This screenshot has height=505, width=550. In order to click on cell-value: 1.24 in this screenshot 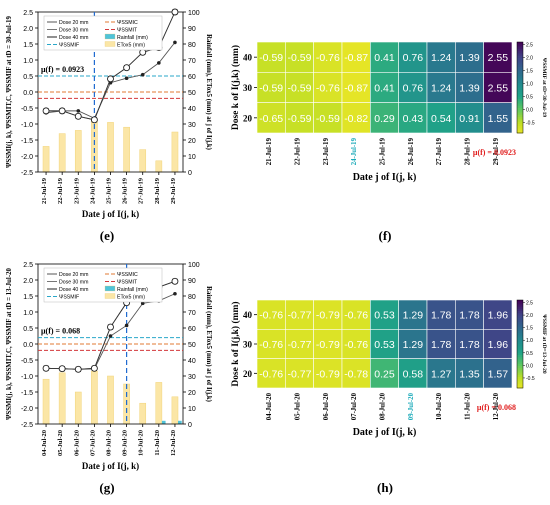, I will do `click(441, 89)`.